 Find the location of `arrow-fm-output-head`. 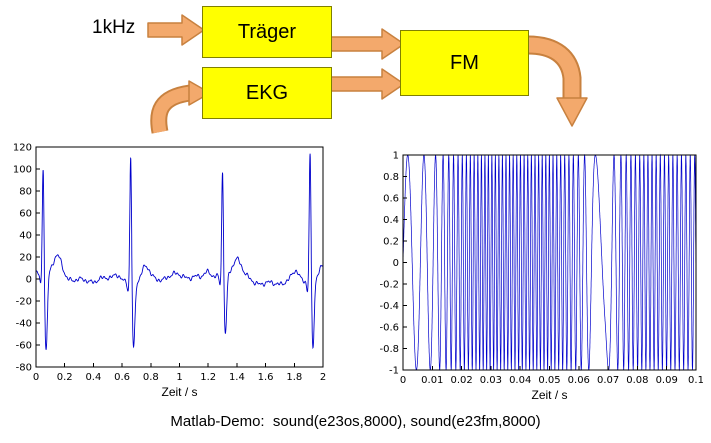

arrow-fm-output-head is located at coordinates (572, 112).